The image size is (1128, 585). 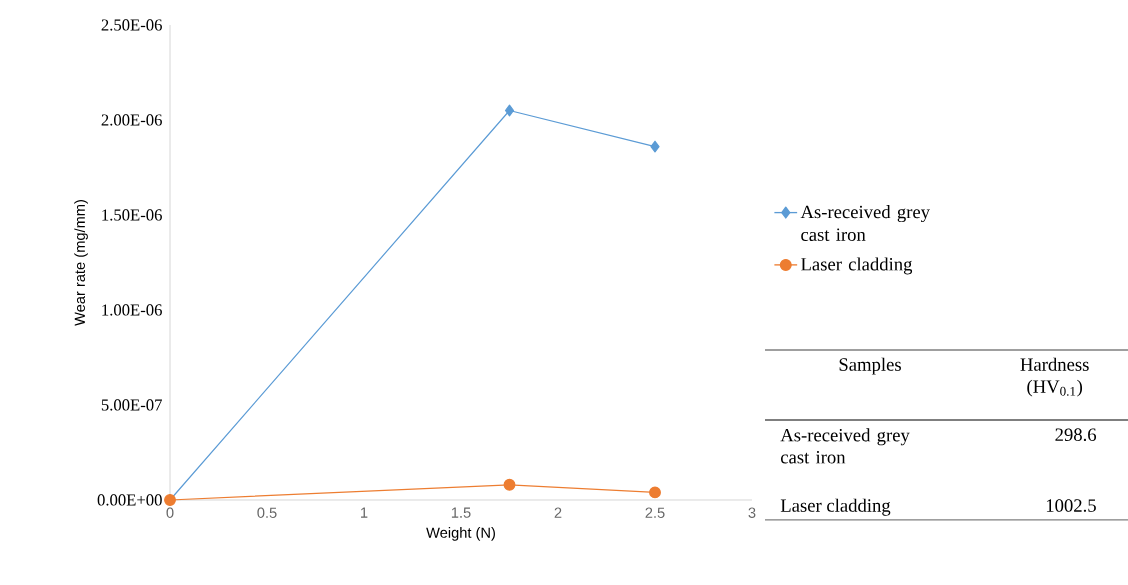 What do you see at coordinates (460, 534) in the screenshot?
I see `x-axis-title: Weight (N)` at bounding box center [460, 534].